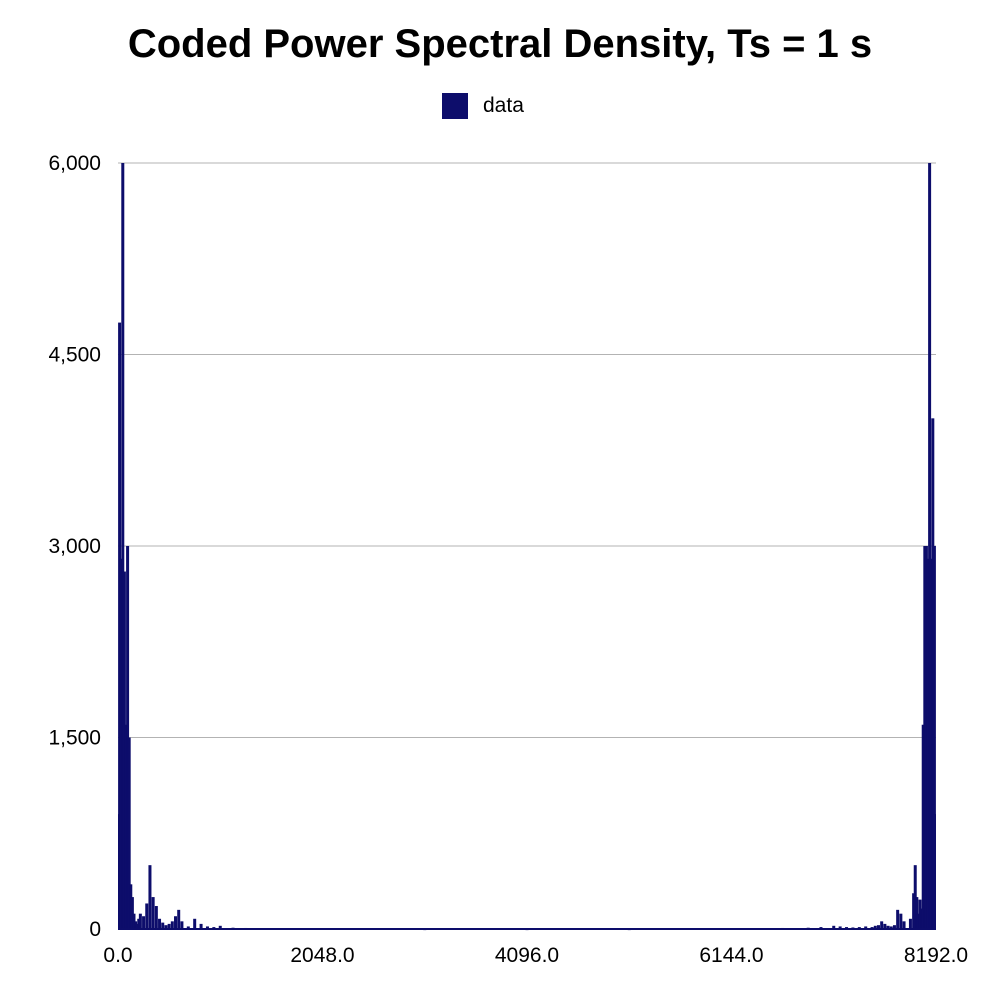 The image size is (1000, 1000). What do you see at coordinates (322, 955) in the screenshot?
I see `x-tick-label: 2048.0` at bounding box center [322, 955].